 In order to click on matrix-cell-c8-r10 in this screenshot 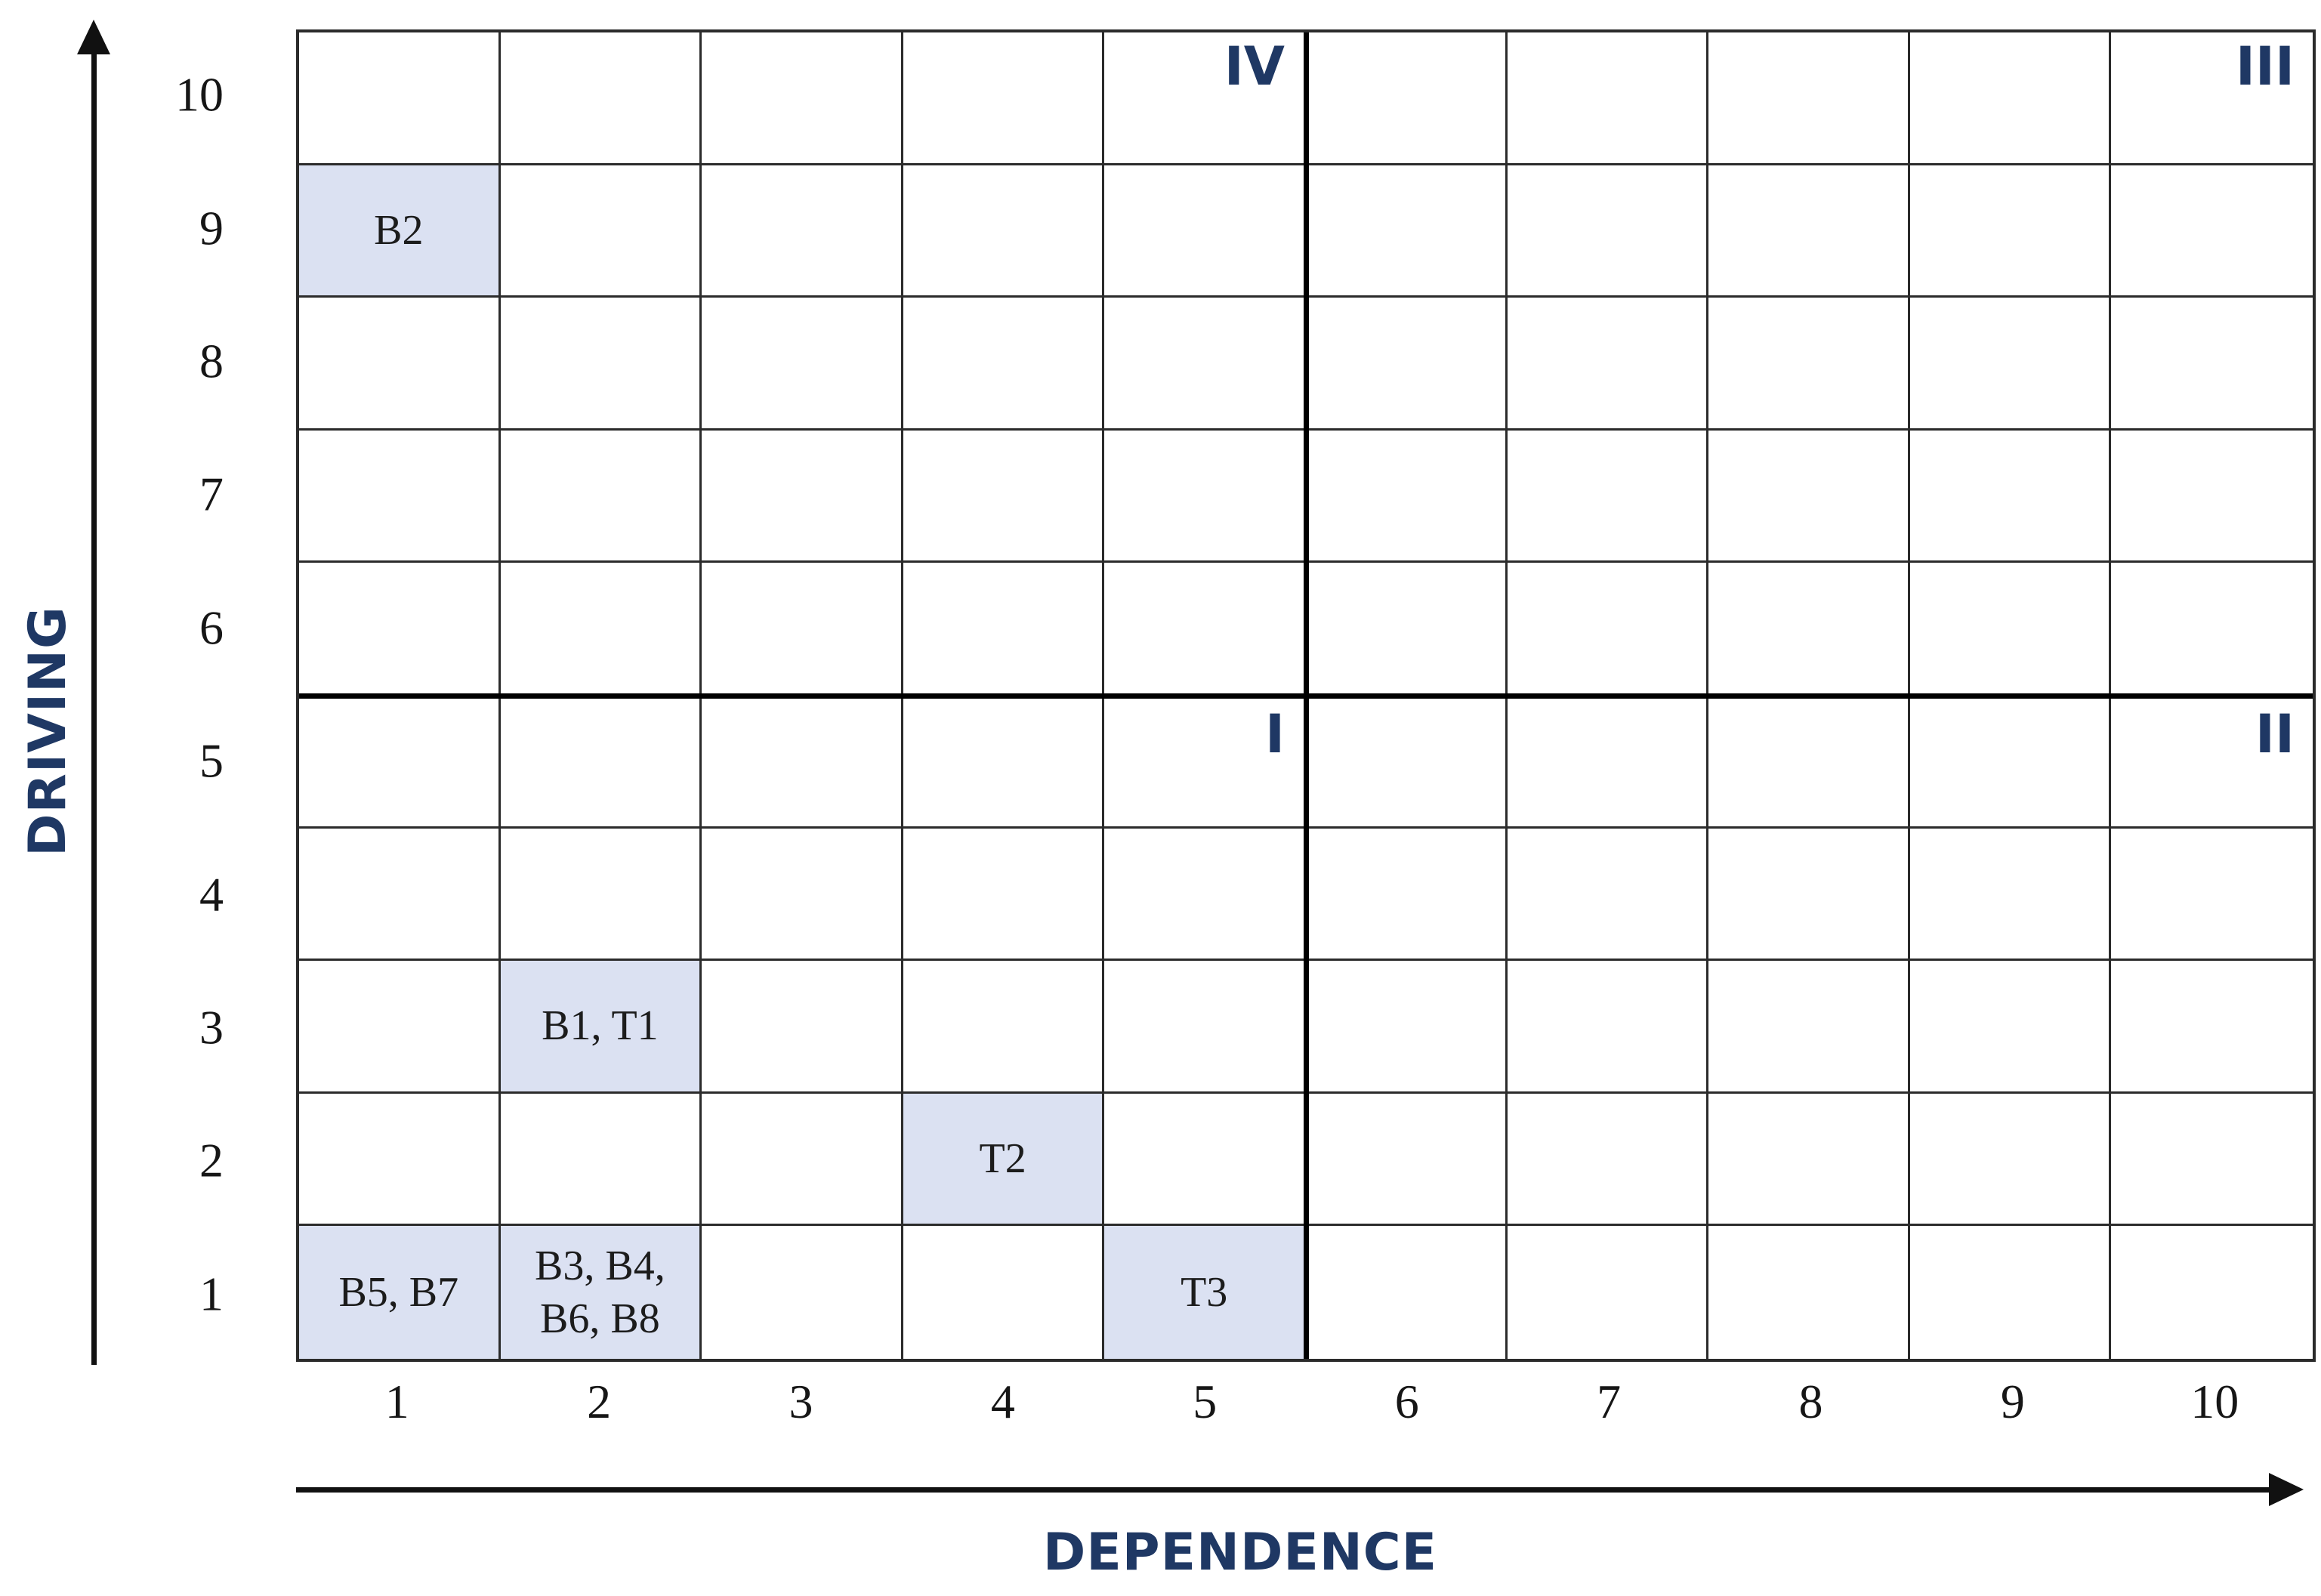, I will do `click(1809, 98)`.